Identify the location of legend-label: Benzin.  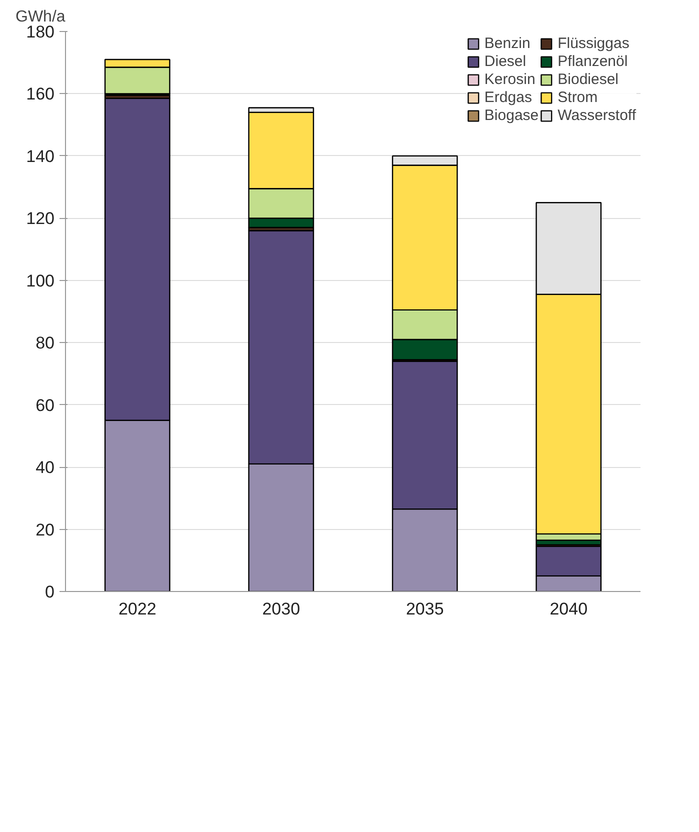
(507, 43).